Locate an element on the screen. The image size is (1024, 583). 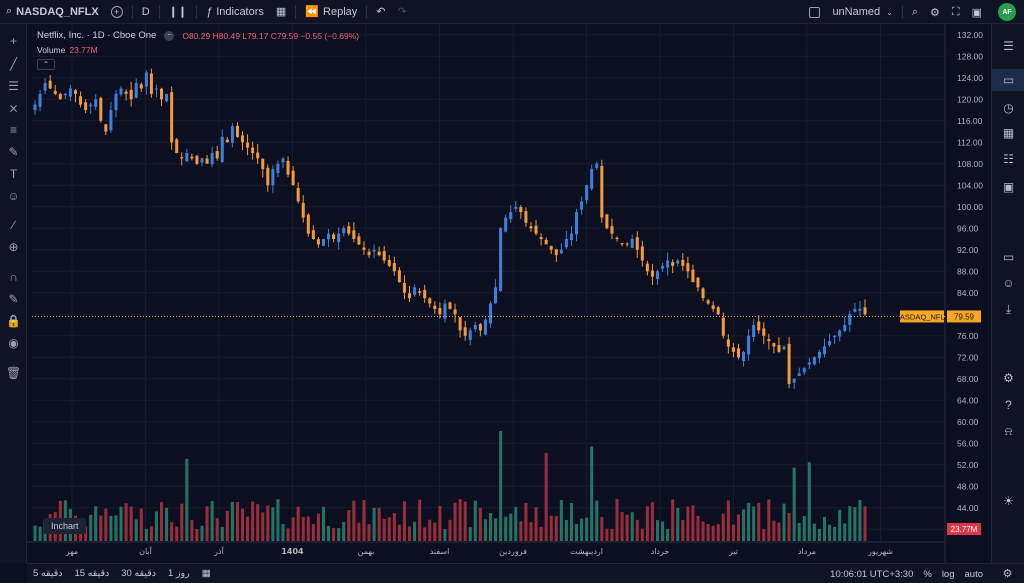
undo-button: ↶ is located at coordinates (380, 12).